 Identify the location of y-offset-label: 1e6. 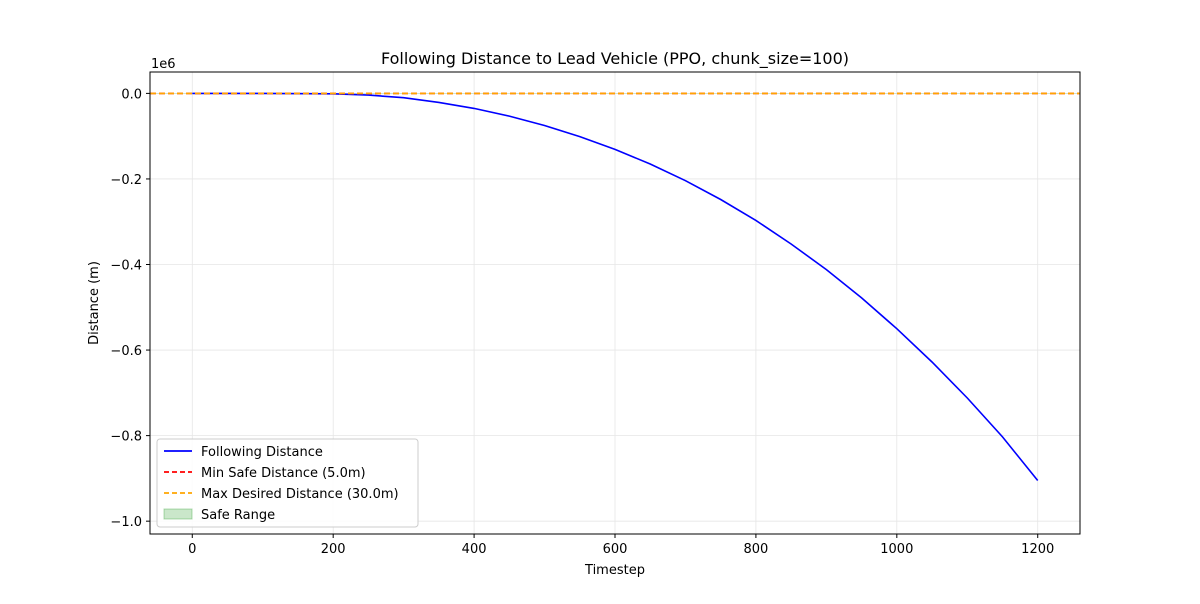
(163, 64).